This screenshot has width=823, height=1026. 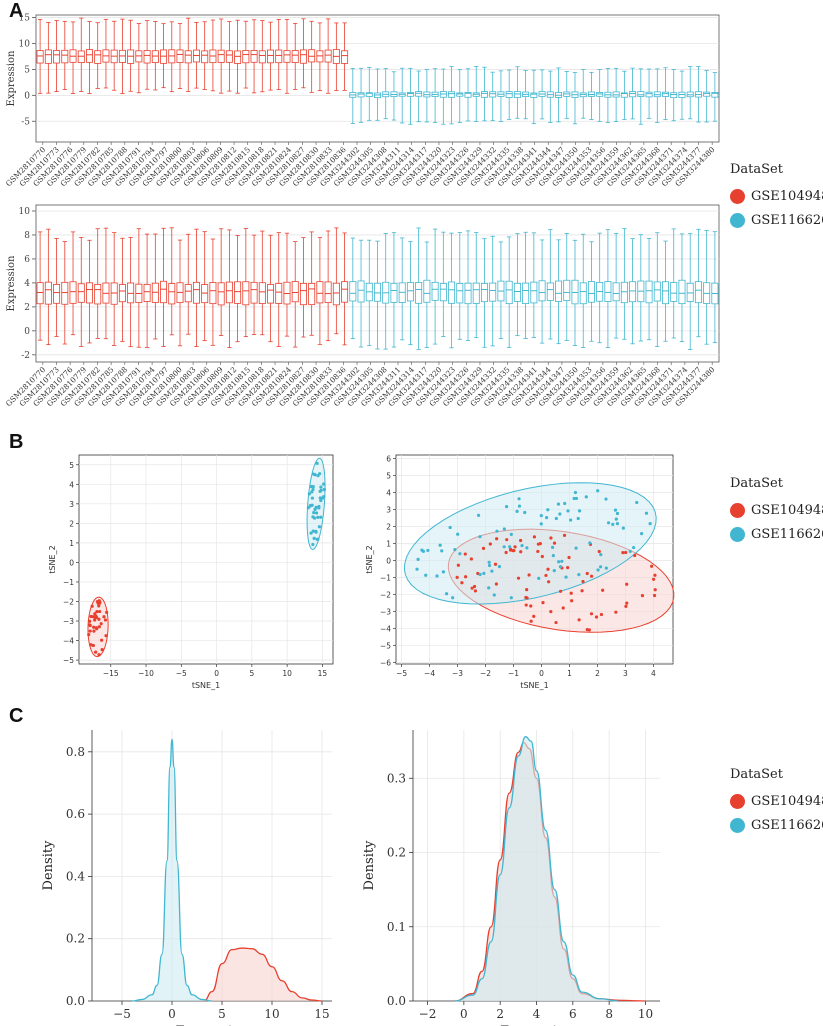 What do you see at coordinates (787, 534) in the screenshot?
I see `legend-label: GSE116626` at bounding box center [787, 534].